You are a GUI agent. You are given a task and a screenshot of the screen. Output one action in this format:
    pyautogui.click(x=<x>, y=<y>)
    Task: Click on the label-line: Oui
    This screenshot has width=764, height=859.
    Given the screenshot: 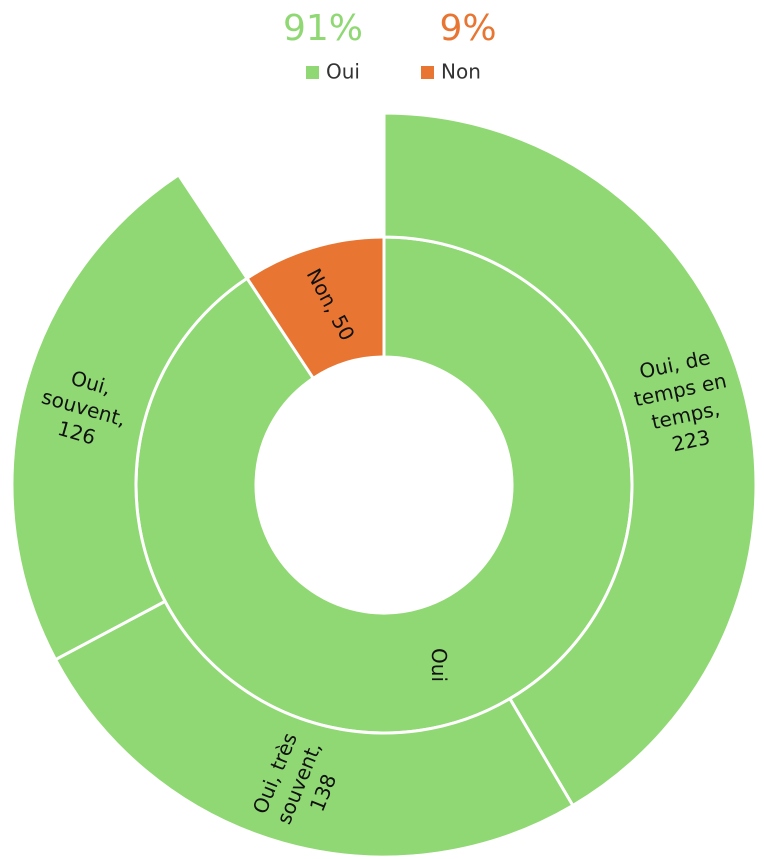 What is the action you would take?
    pyautogui.click(x=440, y=665)
    